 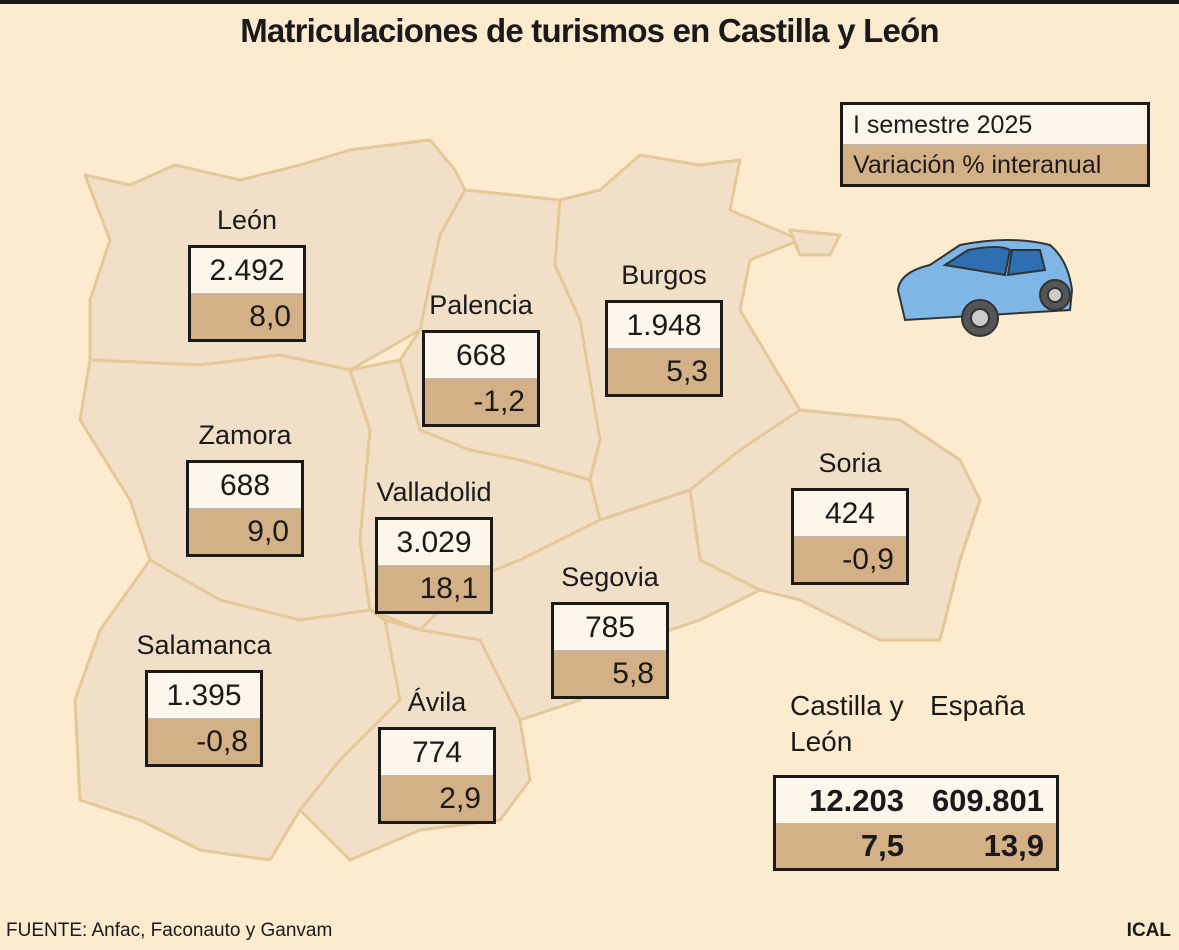 What do you see at coordinates (610, 577) in the screenshot?
I see `province-name: Segovia` at bounding box center [610, 577].